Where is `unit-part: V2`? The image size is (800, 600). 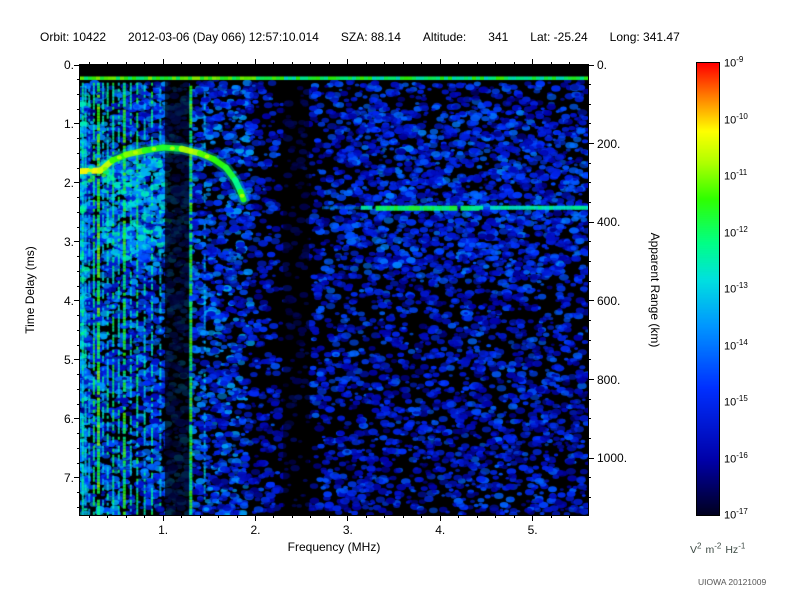 unit-part: V2 is located at coordinates (696, 548).